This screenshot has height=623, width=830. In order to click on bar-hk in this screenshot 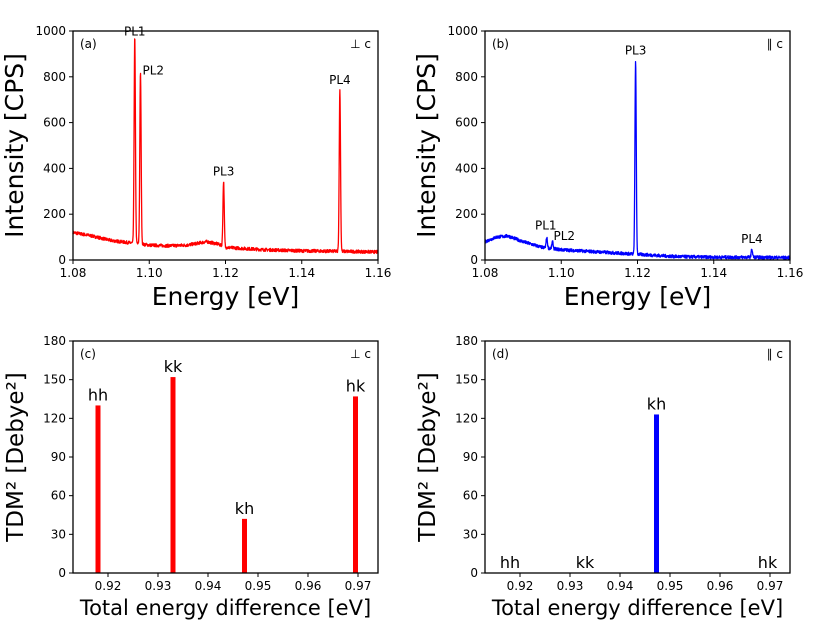, I will do `click(355, 484)`.